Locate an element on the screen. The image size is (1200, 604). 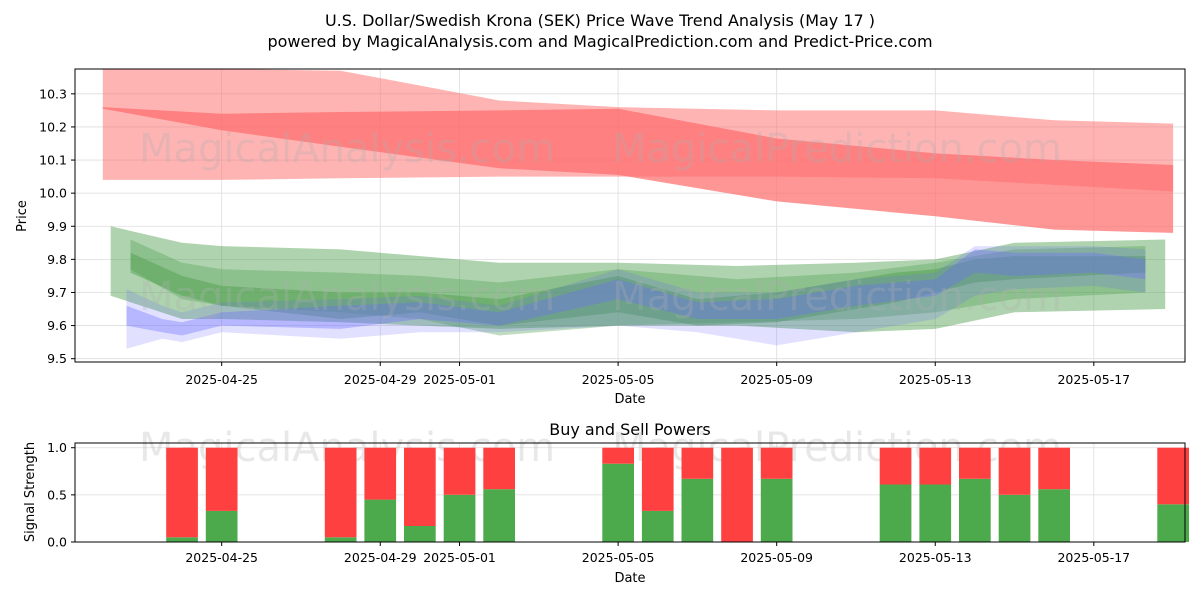
wave-band-green-wave-mid is located at coordinates (638, 287).